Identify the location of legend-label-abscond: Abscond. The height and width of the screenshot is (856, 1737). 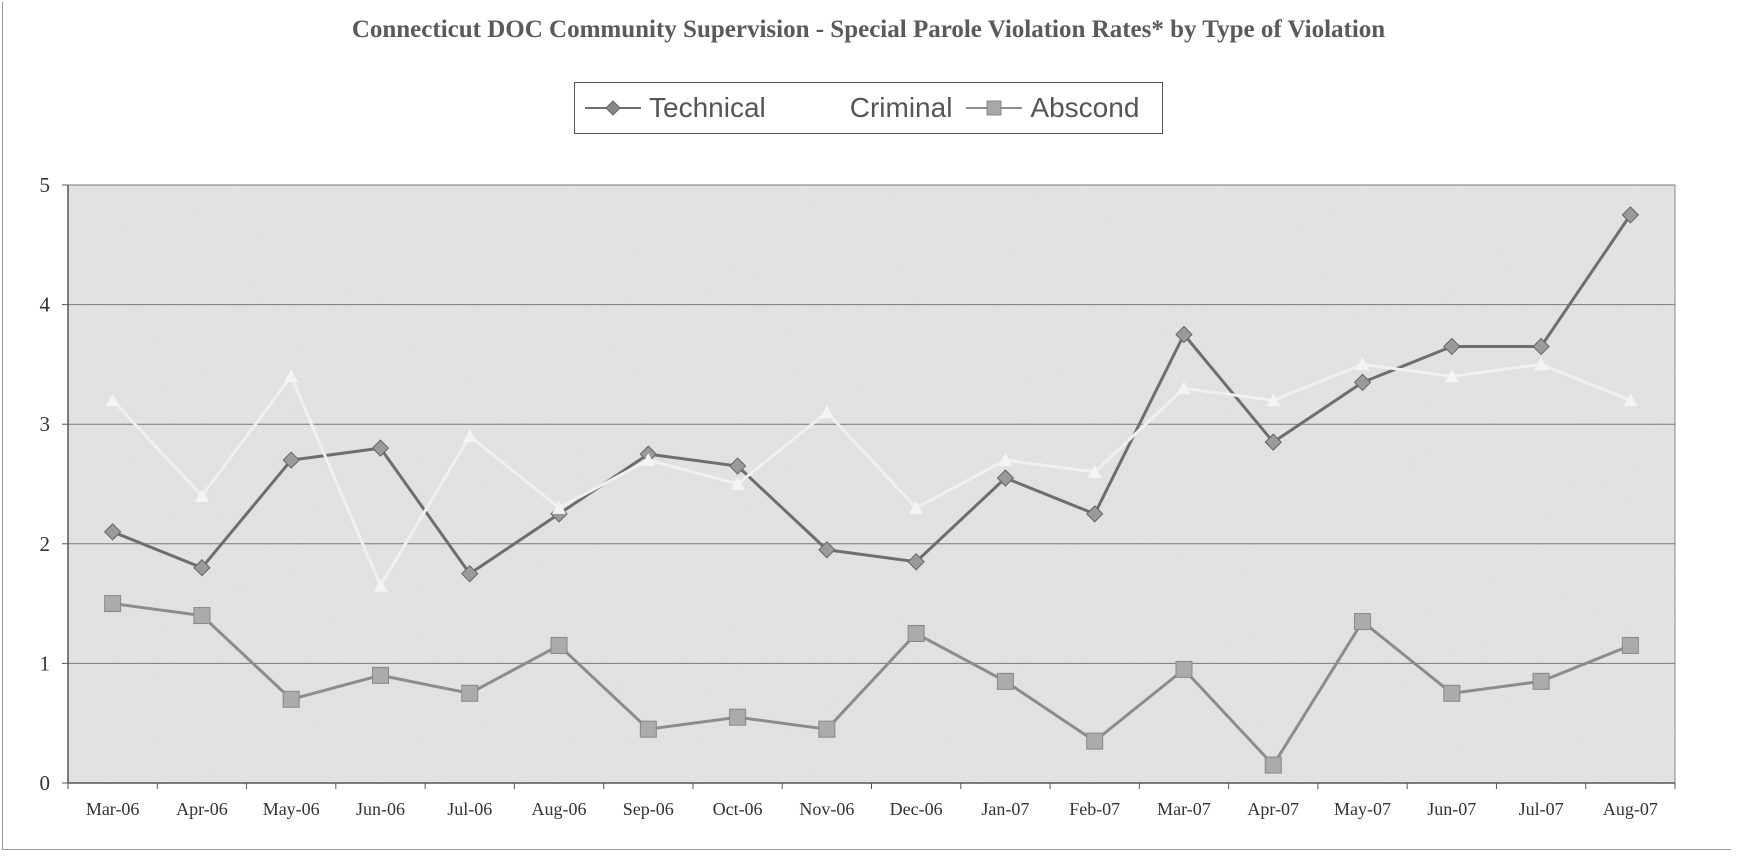
(1085, 107).